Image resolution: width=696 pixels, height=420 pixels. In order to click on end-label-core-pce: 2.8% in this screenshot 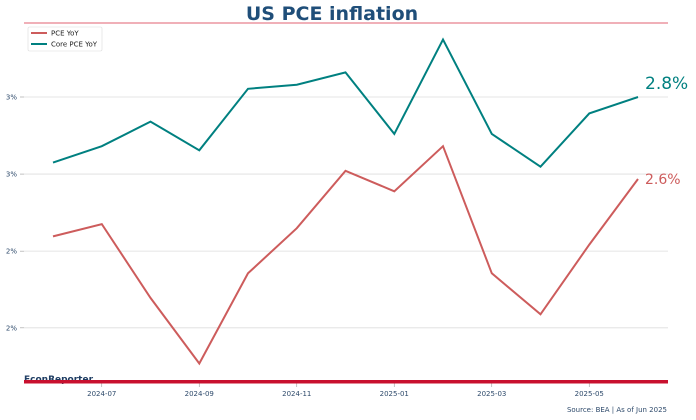, I will do `click(666, 84)`.